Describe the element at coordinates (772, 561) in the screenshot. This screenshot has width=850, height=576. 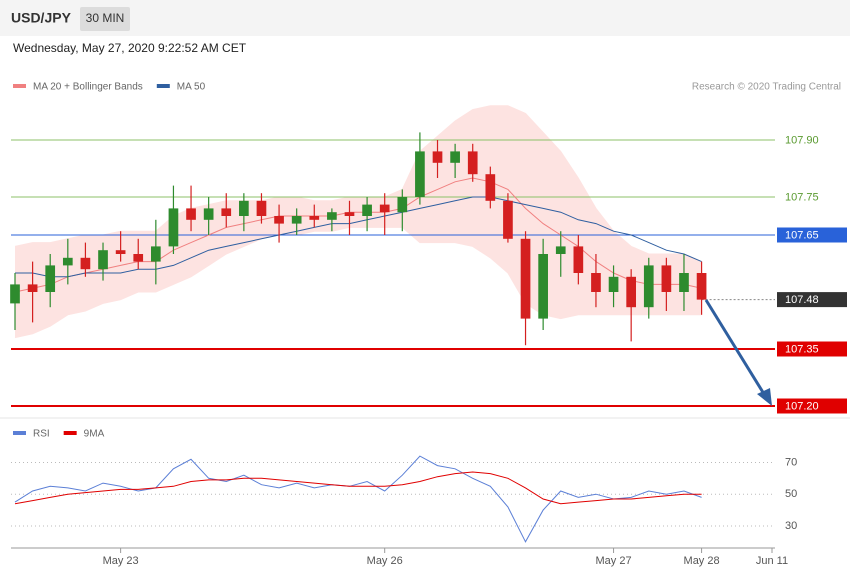
I see `x-tick-label: Jun 11` at that location.